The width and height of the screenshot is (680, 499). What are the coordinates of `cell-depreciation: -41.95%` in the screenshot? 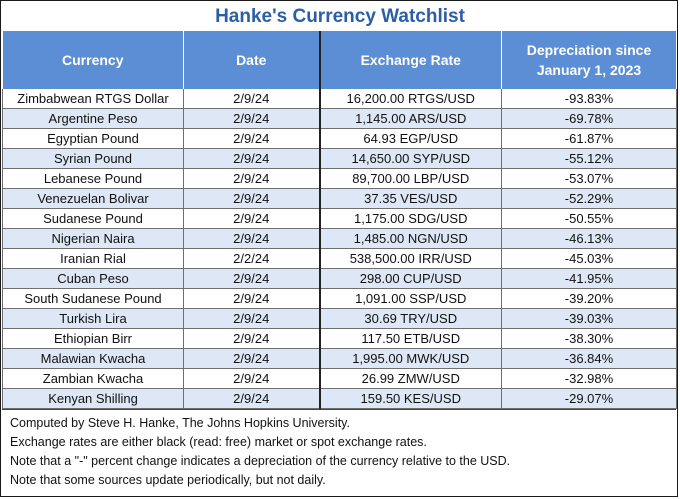 It's located at (589, 278).